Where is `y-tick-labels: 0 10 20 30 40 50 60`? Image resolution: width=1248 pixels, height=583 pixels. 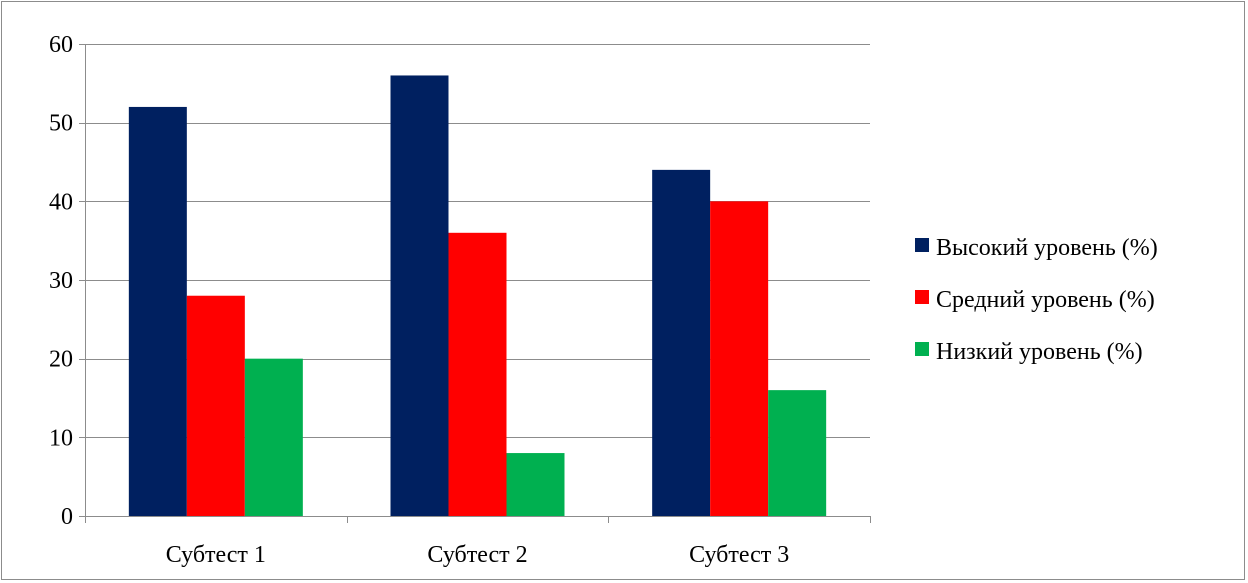 y-tick-labels: 0 10 20 30 40 50 60 is located at coordinates (61, 281).